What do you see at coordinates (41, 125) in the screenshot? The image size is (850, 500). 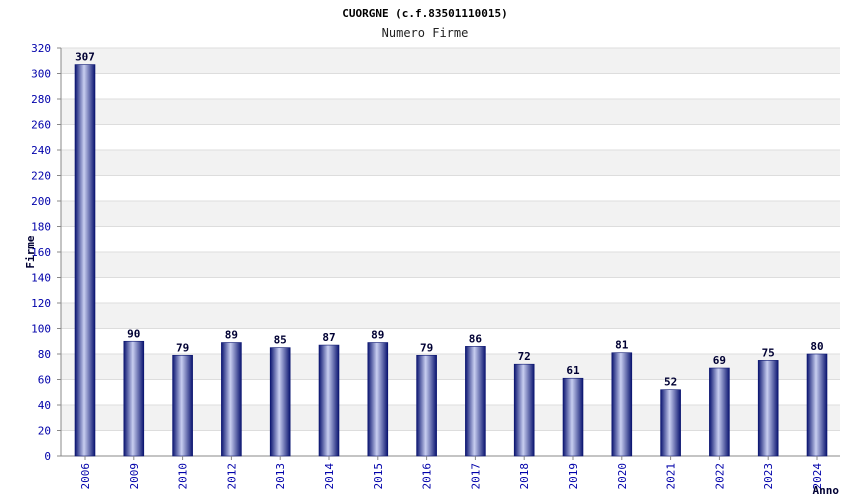 I see `y-tick-label: 260` at bounding box center [41, 125].